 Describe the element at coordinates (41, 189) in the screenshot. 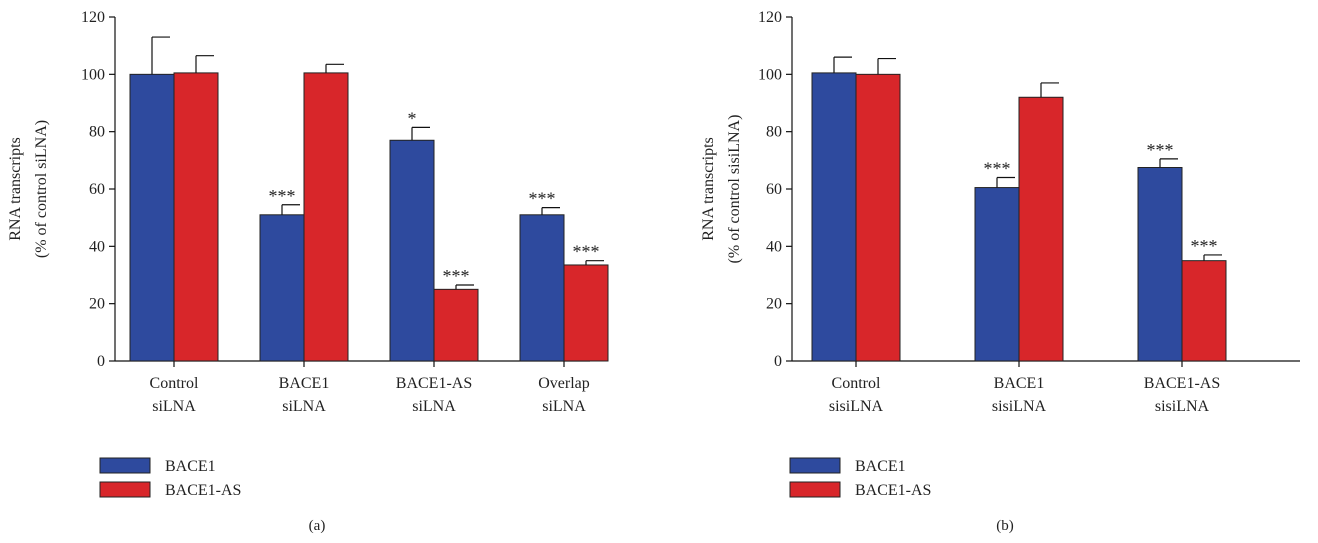

I see `y-axis-label-line: (% of control siLNA)` at that location.